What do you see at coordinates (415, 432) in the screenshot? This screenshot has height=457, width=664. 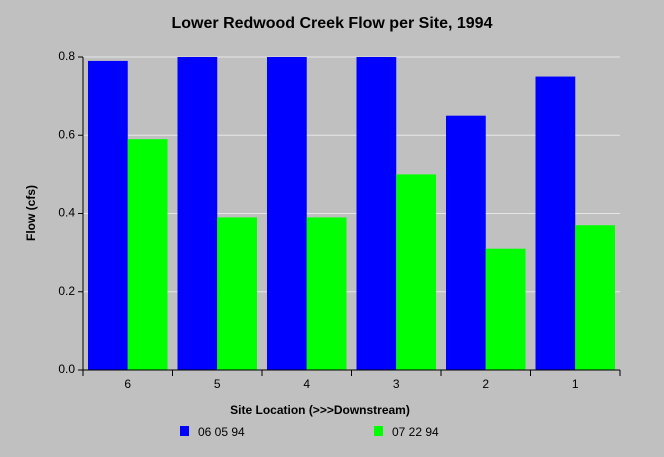 I see `legend-label: 07 22 94` at bounding box center [415, 432].